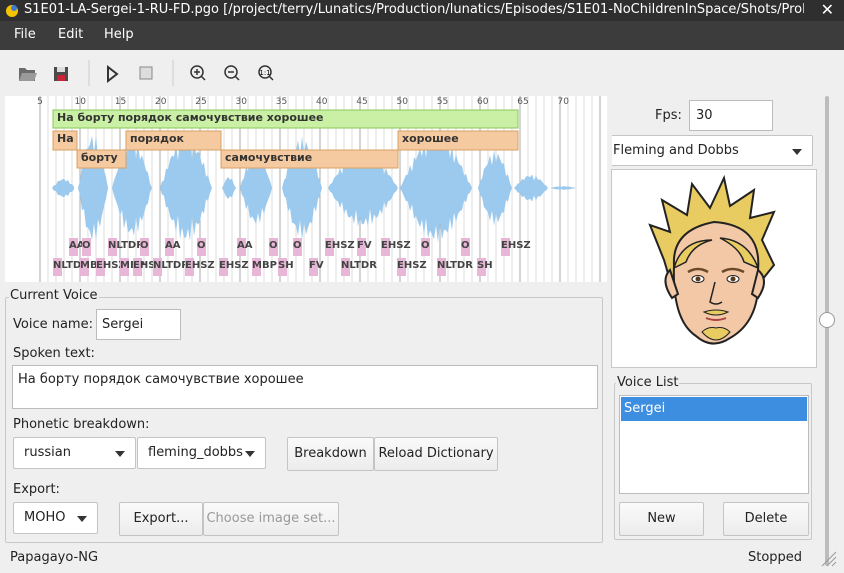 Image resolution: width=844 pixels, height=573 pixels. What do you see at coordinates (190, 117) in the screenshot?
I see `phrase-label: На борту порядок самочувствие хорошее` at bounding box center [190, 117].